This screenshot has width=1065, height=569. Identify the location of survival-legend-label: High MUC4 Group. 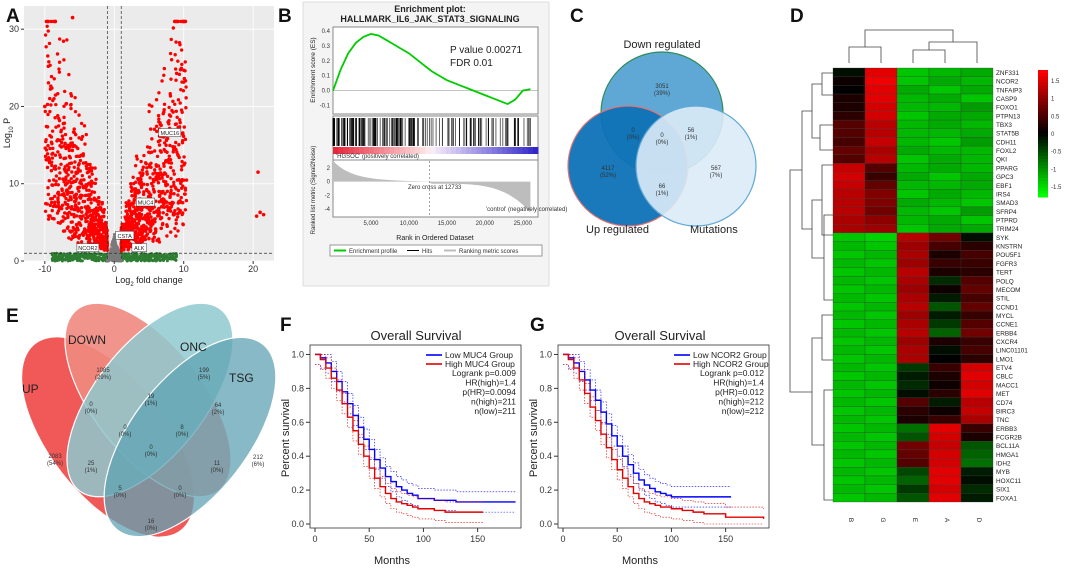
(480, 364).